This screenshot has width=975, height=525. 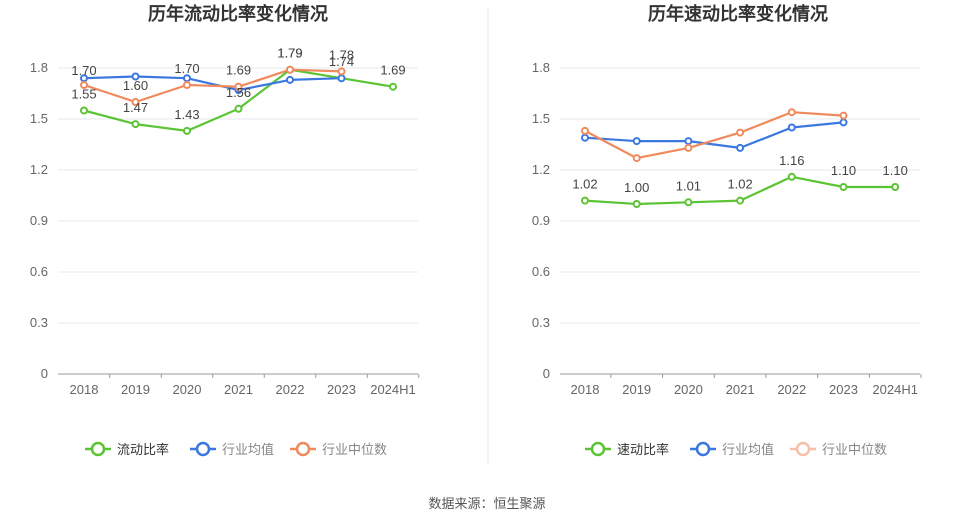 I want to click on chart-title: 历年流动比率变化情况, so click(x=238, y=13).